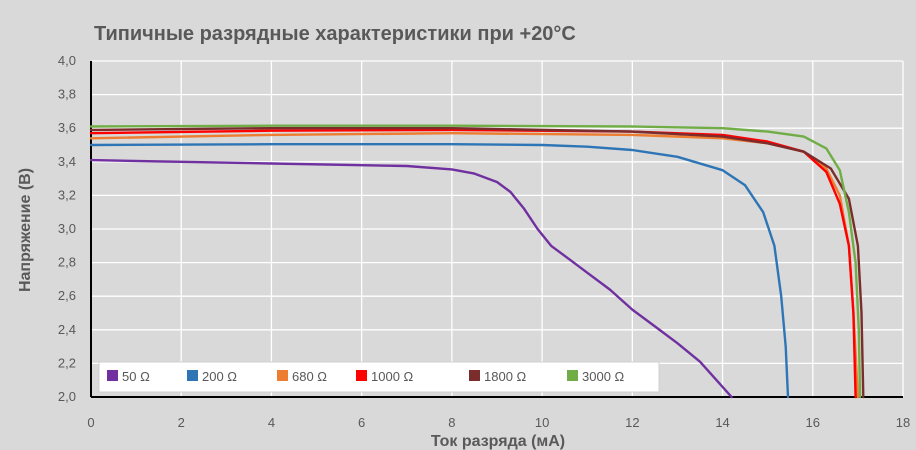 The image size is (916, 450). I want to click on y-tick-label: 2,6, so click(67, 295).